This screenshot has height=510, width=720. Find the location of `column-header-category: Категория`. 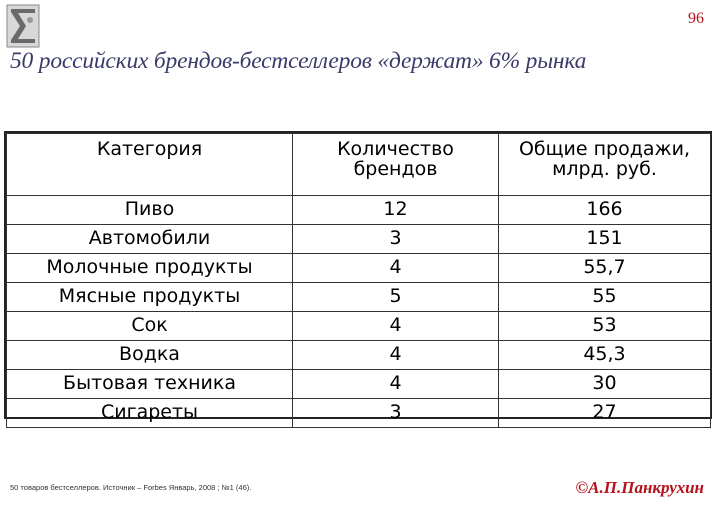

column-header-category: Категория is located at coordinates (149, 164).